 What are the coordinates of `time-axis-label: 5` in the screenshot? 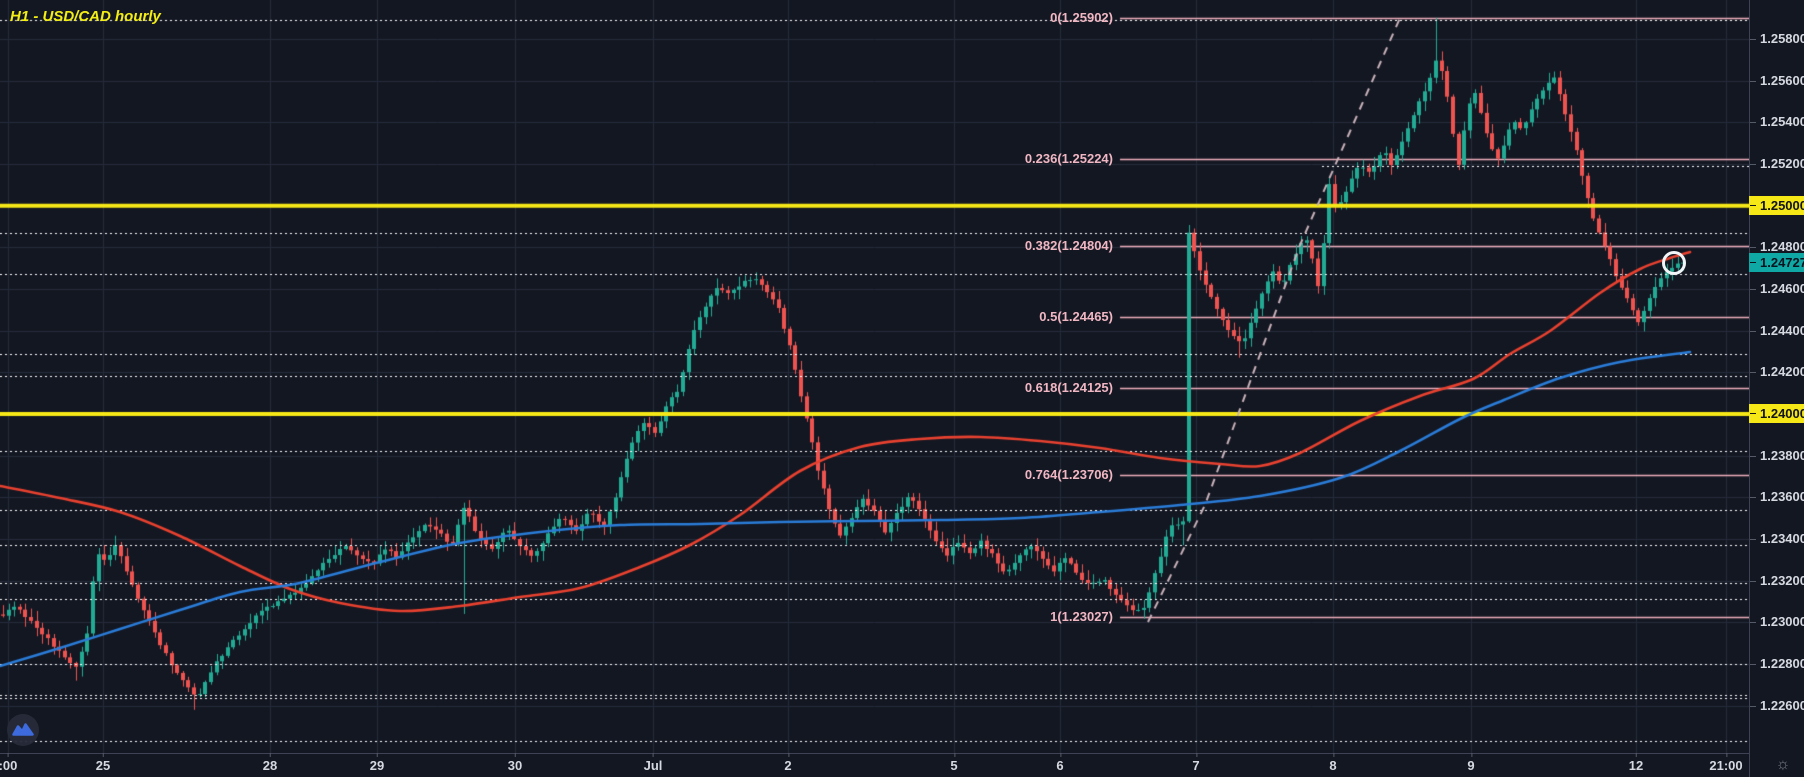 It's located at (954, 763).